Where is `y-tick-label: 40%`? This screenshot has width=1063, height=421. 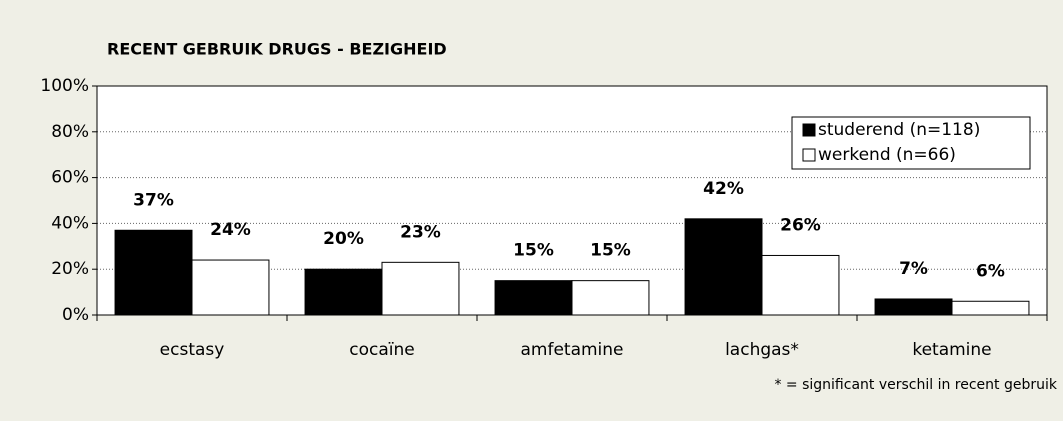
y-tick-label: 40% is located at coordinates (70, 223).